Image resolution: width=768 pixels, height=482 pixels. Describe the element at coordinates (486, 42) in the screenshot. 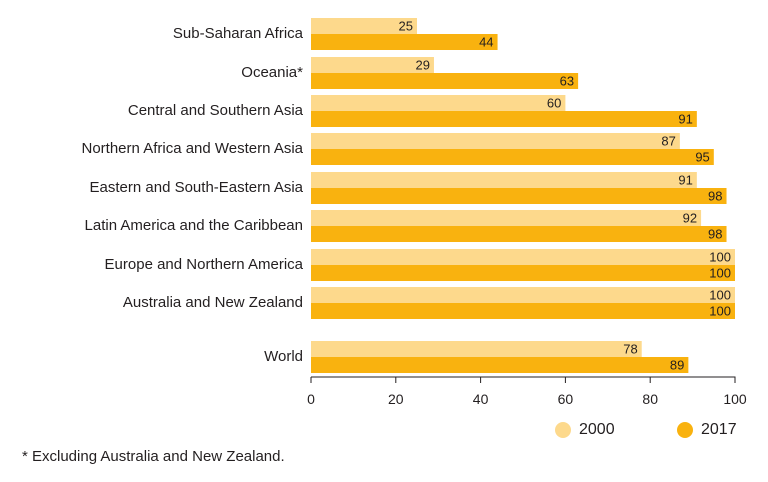

I see `value-label-2017-sub-saharan-africa: 44` at that location.